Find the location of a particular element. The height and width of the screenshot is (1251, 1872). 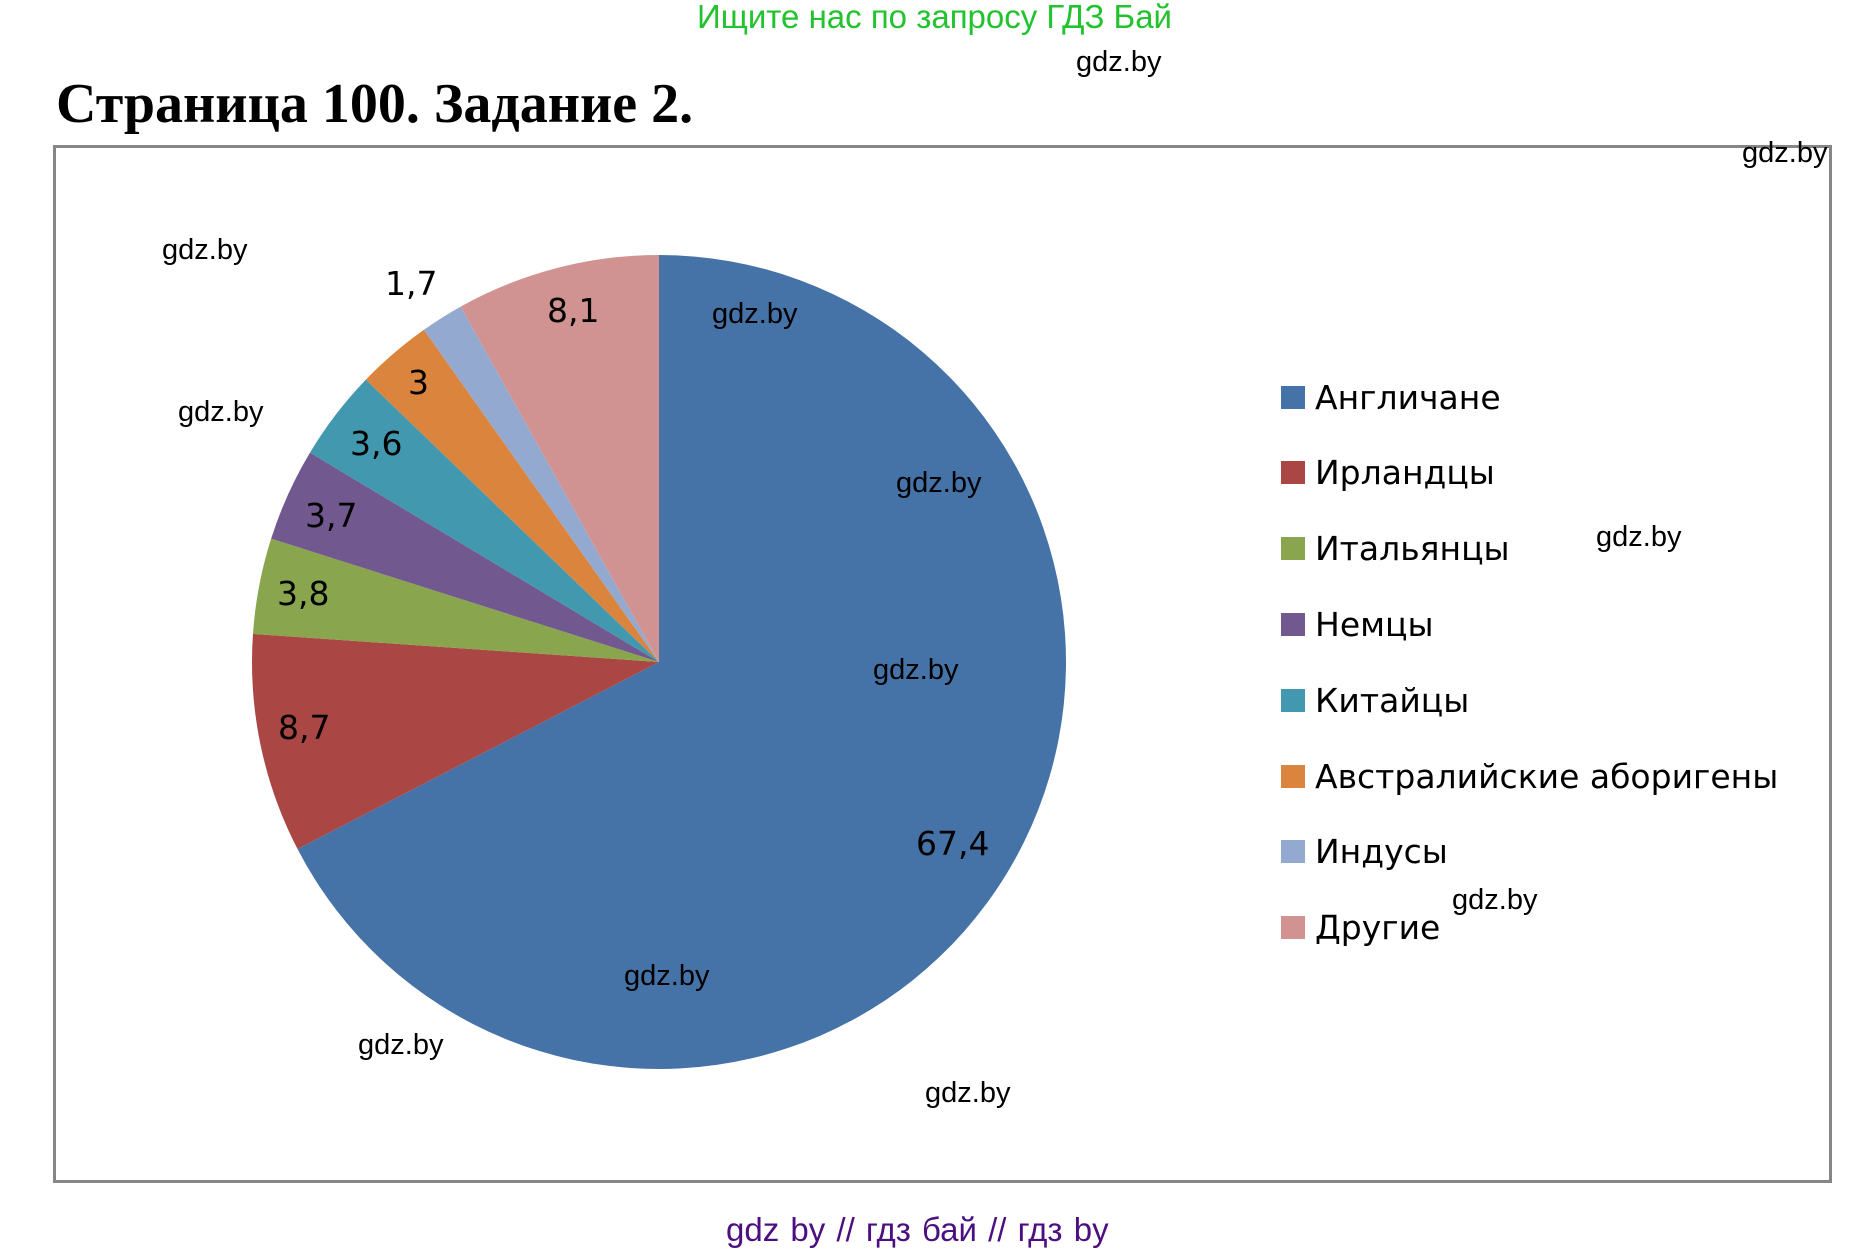

legend-label: Китайцы is located at coordinates (1392, 700).